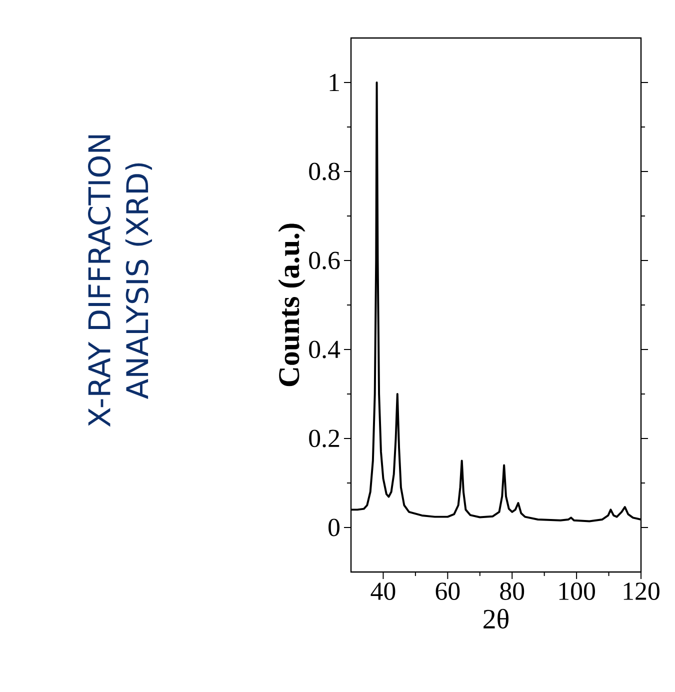 The width and height of the screenshot is (675, 692). Describe the element at coordinates (334, 527) in the screenshot. I see `y-tick-label: 0` at that location.